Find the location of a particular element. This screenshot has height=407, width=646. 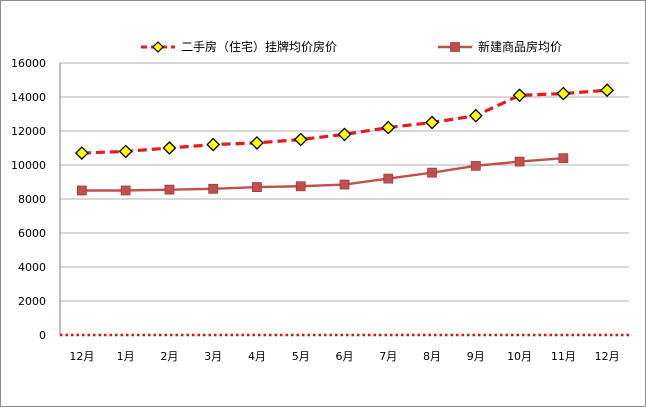

x-tick-label: 5月 is located at coordinates (301, 356).